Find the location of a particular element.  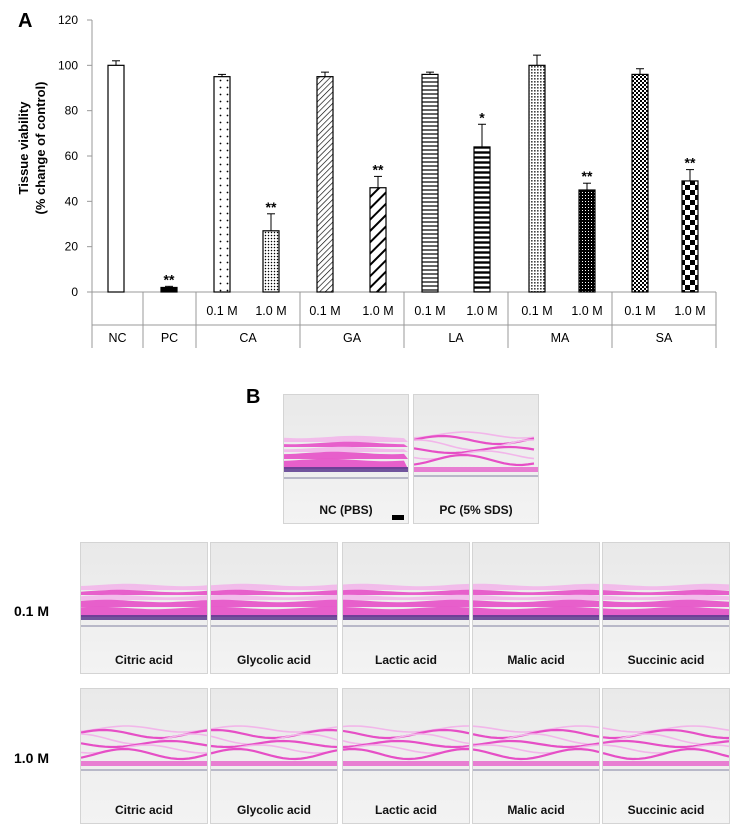

bar-nc is located at coordinates (116, 178).